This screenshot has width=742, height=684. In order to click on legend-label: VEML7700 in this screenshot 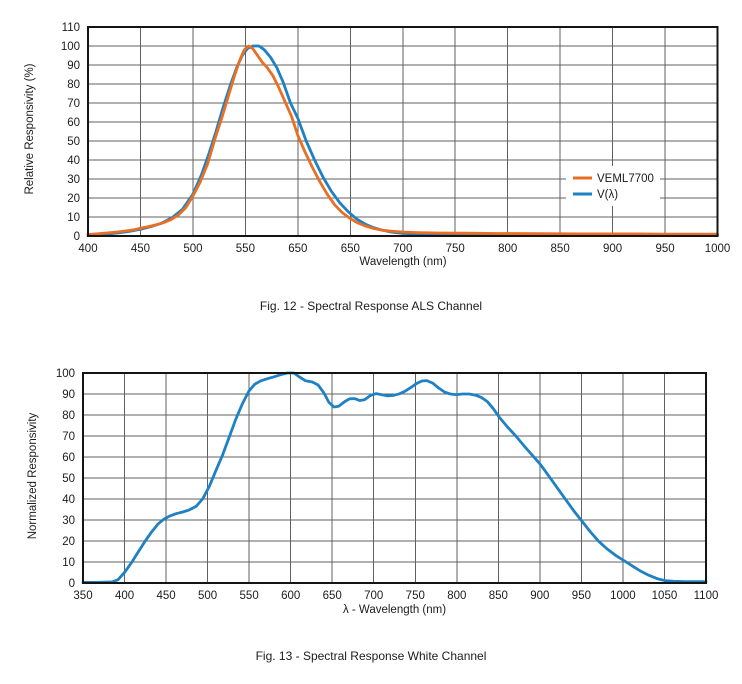, I will do `click(625, 179)`.